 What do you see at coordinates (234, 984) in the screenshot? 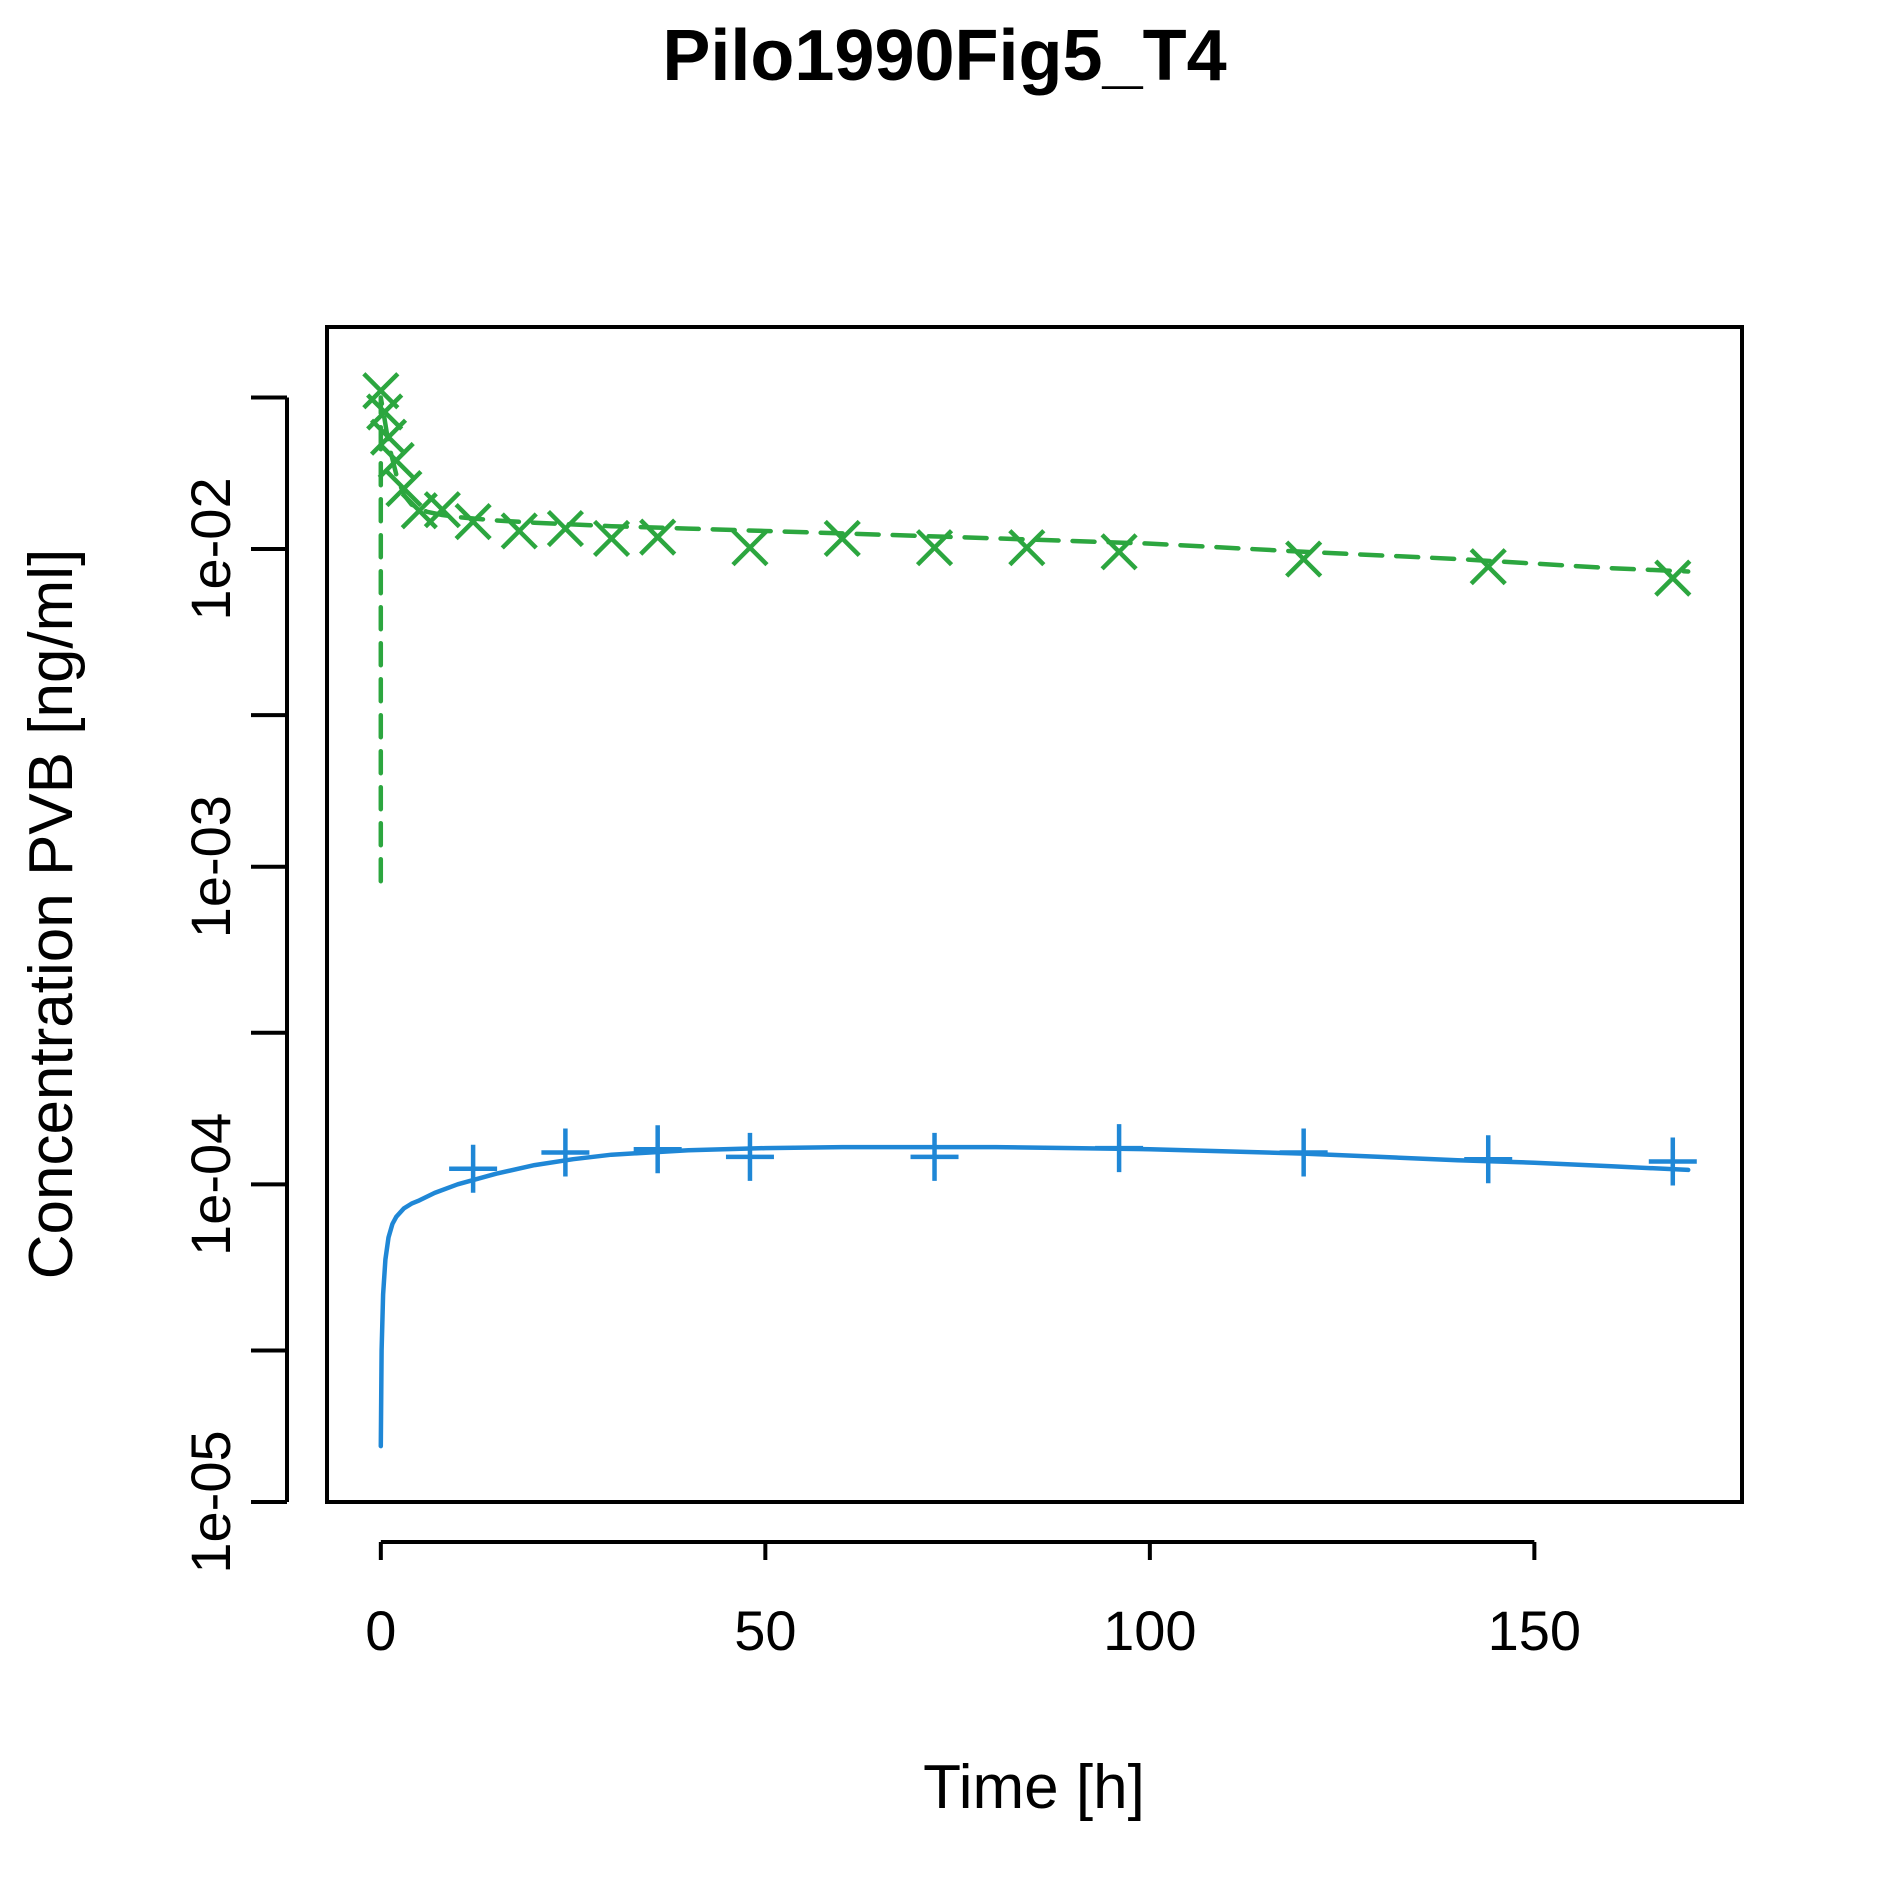
I see `y-axis: 1e-05 1e-04 1e-03 1e-02` at bounding box center [234, 984].